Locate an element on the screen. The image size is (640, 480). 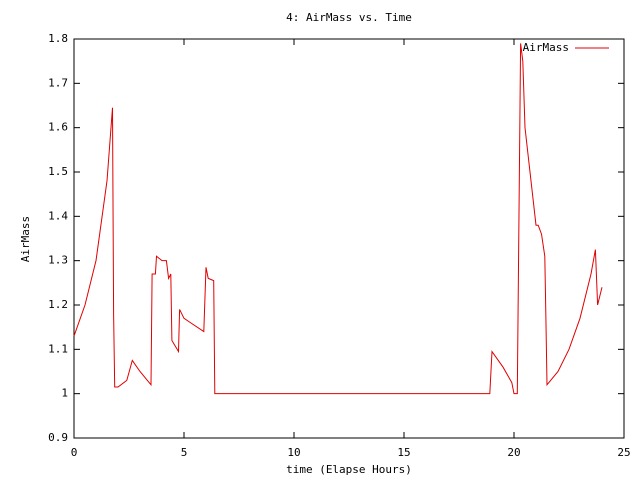
y-tick-label: 1 is located at coordinates (64, 393).